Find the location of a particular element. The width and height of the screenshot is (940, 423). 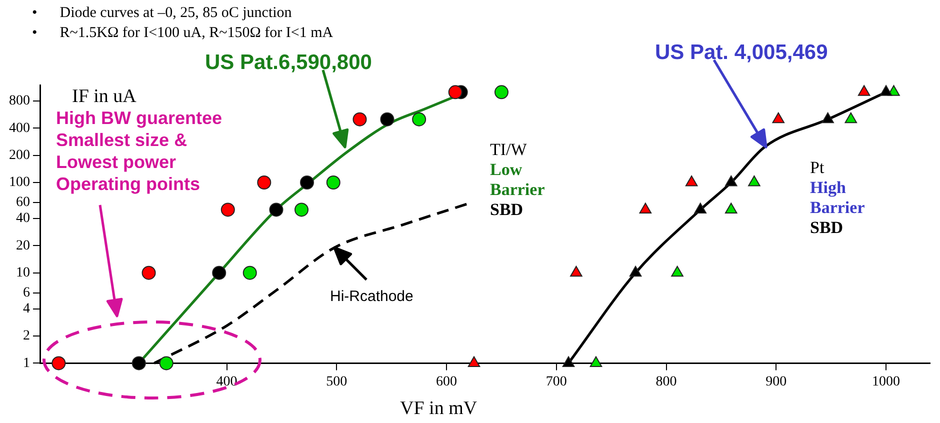

annotation: Pt is located at coordinates (817, 167).